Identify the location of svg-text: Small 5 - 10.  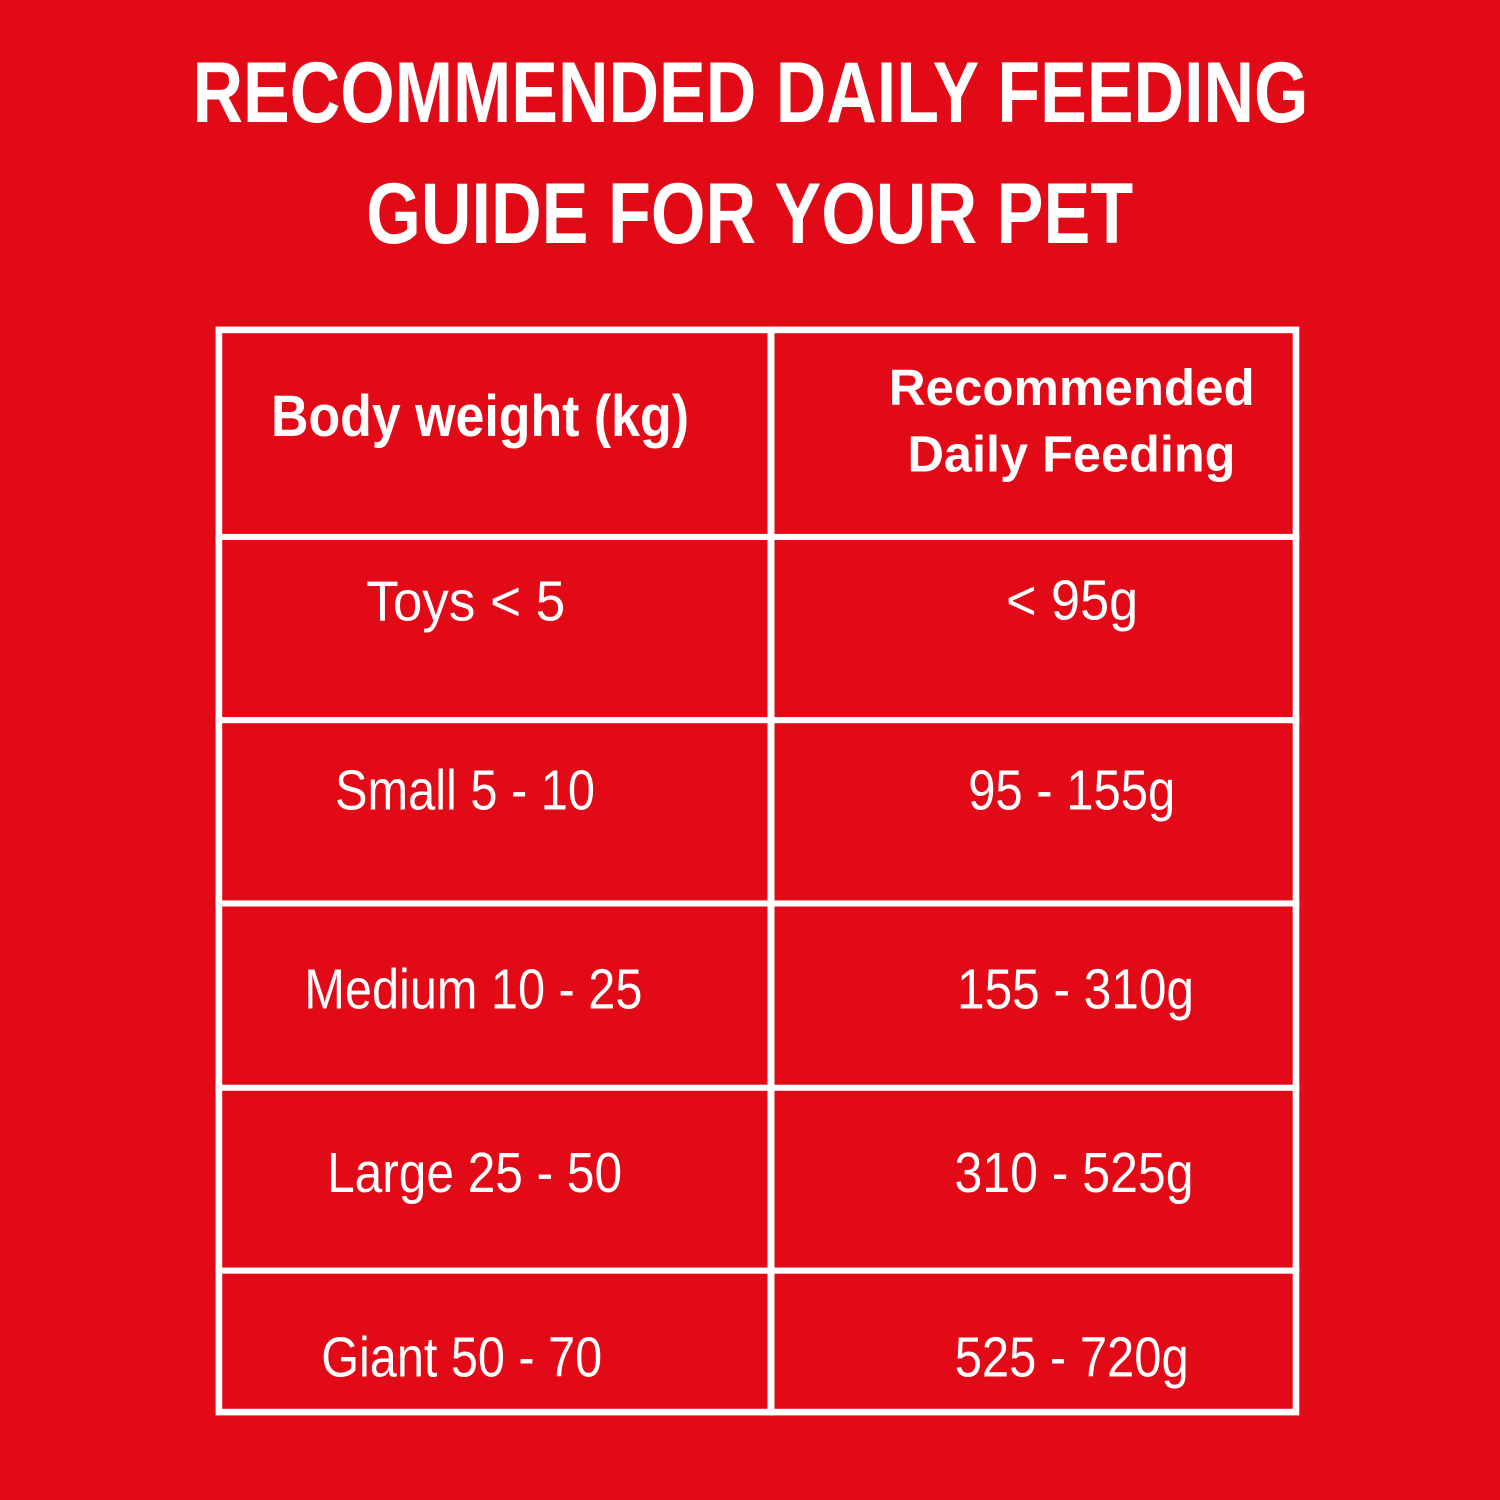
(465, 790).